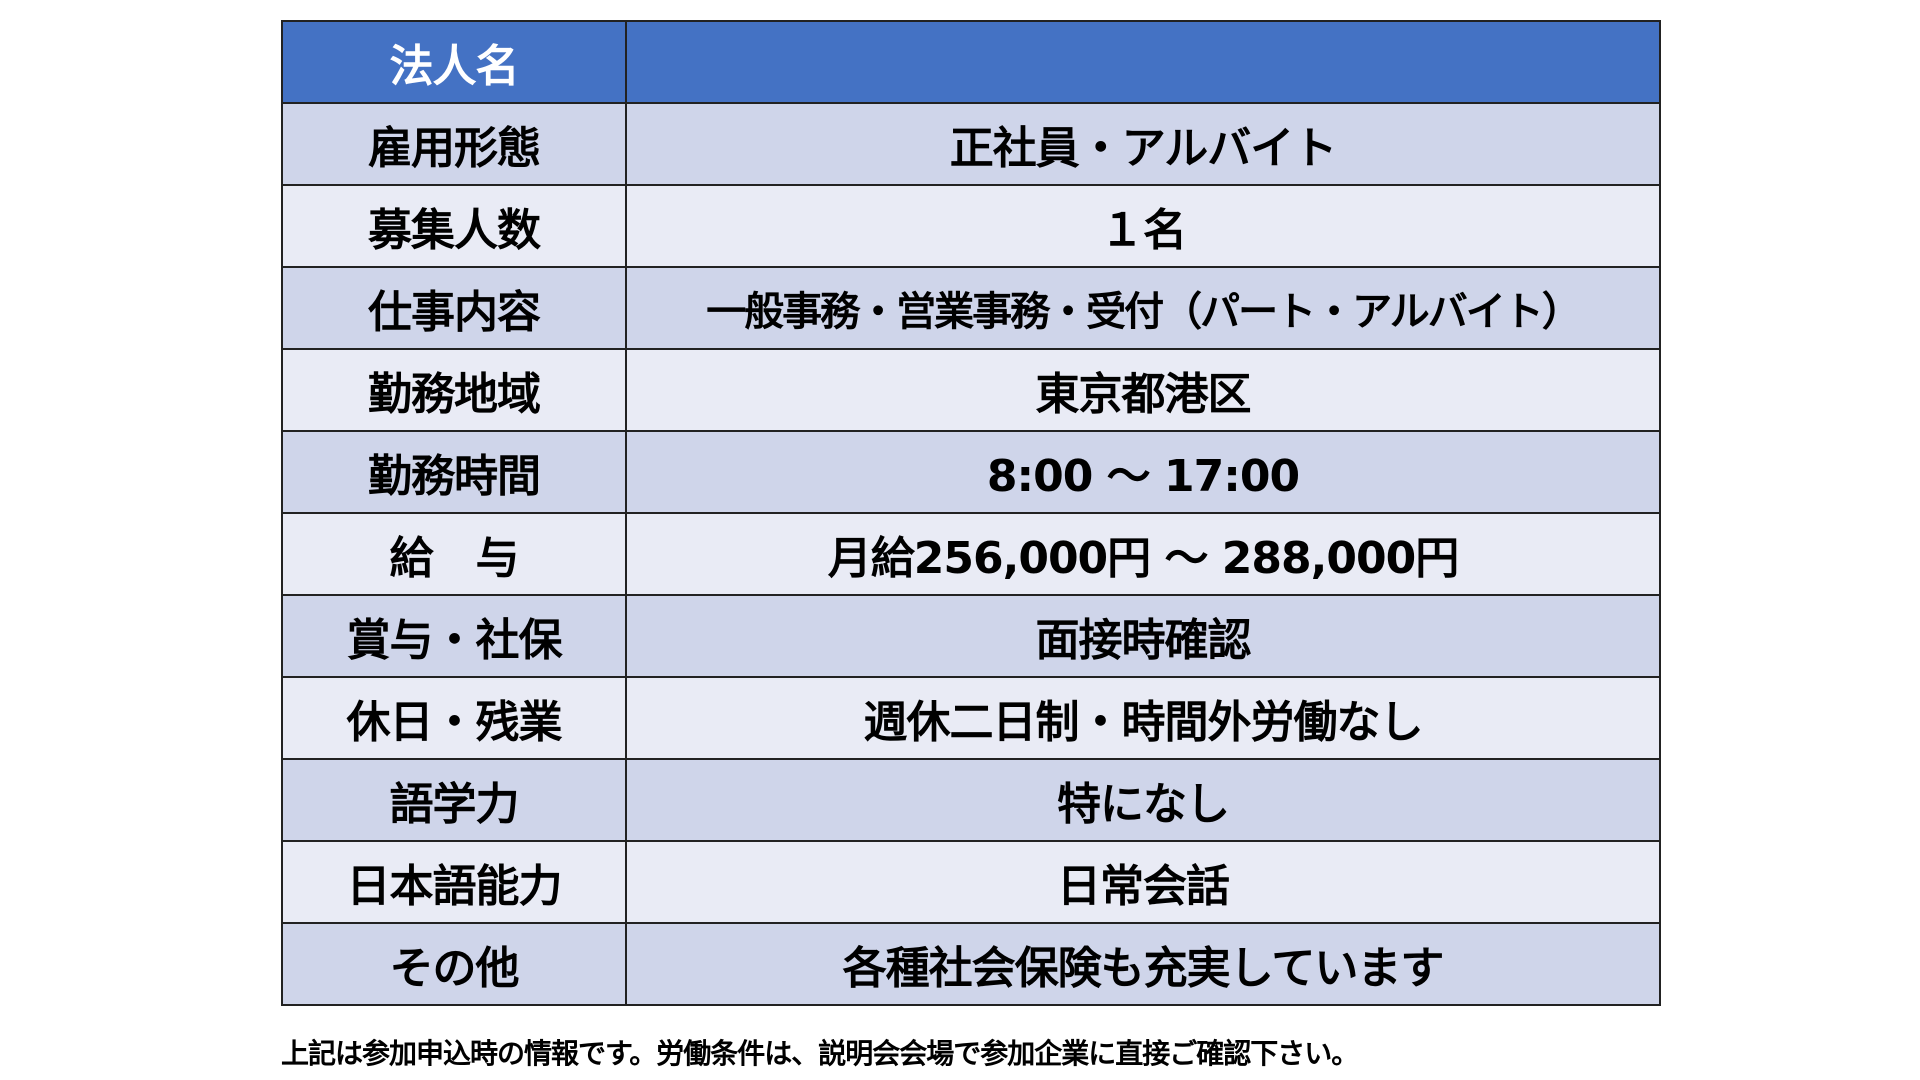 The width and height of the screenshot is (1920, 1080). Describe the element at coordinates (1143, 554) in the screenshot. I see `row-value: 月給256,000円 ～ 288,000円` at that location.